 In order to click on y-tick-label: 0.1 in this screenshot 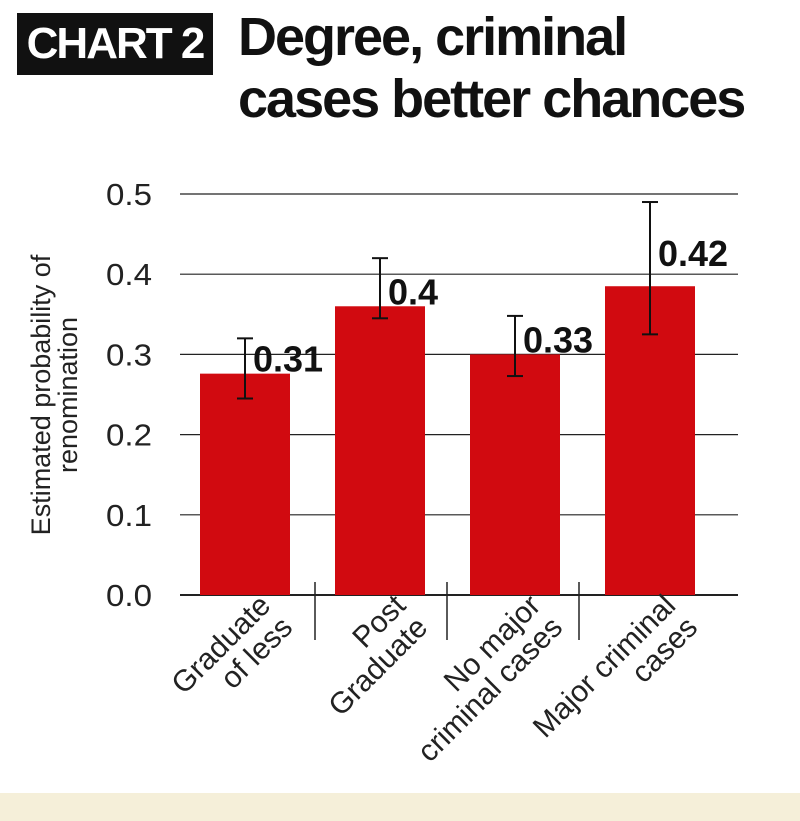, I will do `click(129, 515)`.